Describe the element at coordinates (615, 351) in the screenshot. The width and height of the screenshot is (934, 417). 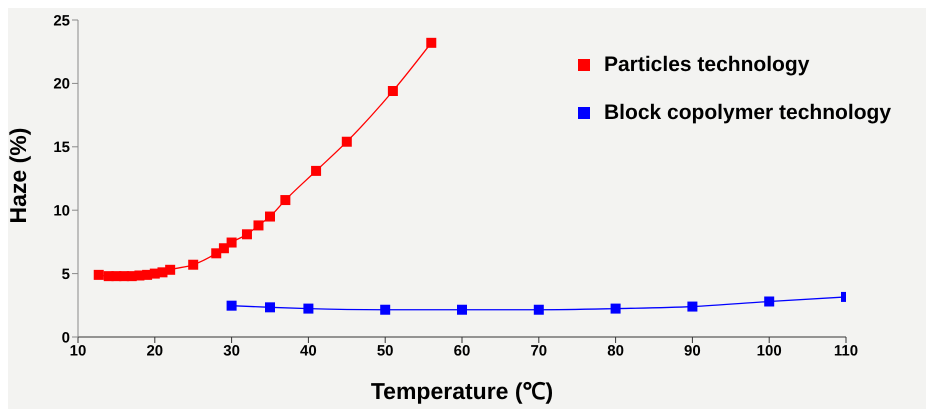
I see `x-tick-label: 80` at that location.